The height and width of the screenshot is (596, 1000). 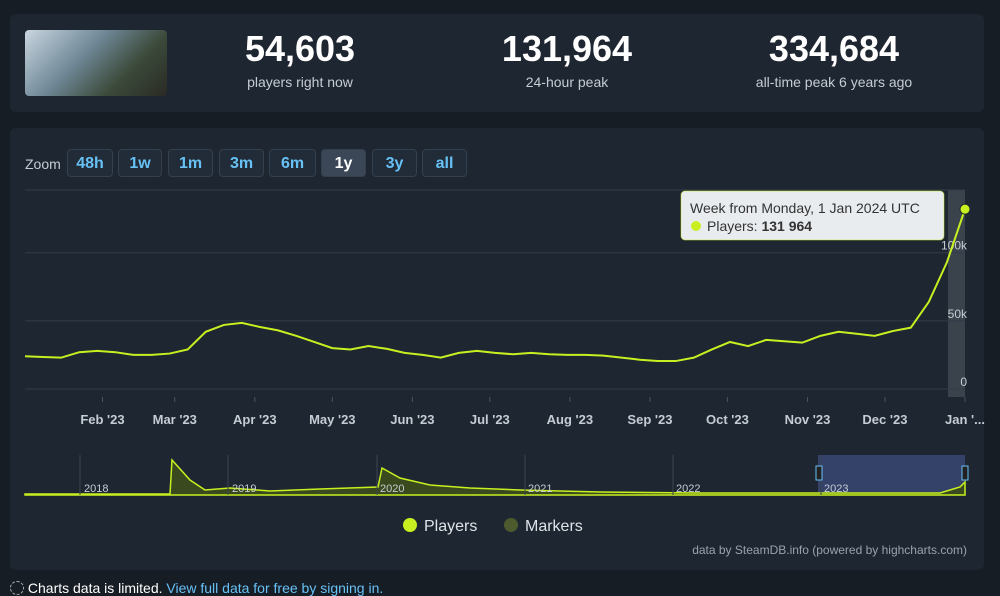 What do you see at coordinates (96, 63) in the screenshot?
I see `game-image` at bounding box center [96, 63].